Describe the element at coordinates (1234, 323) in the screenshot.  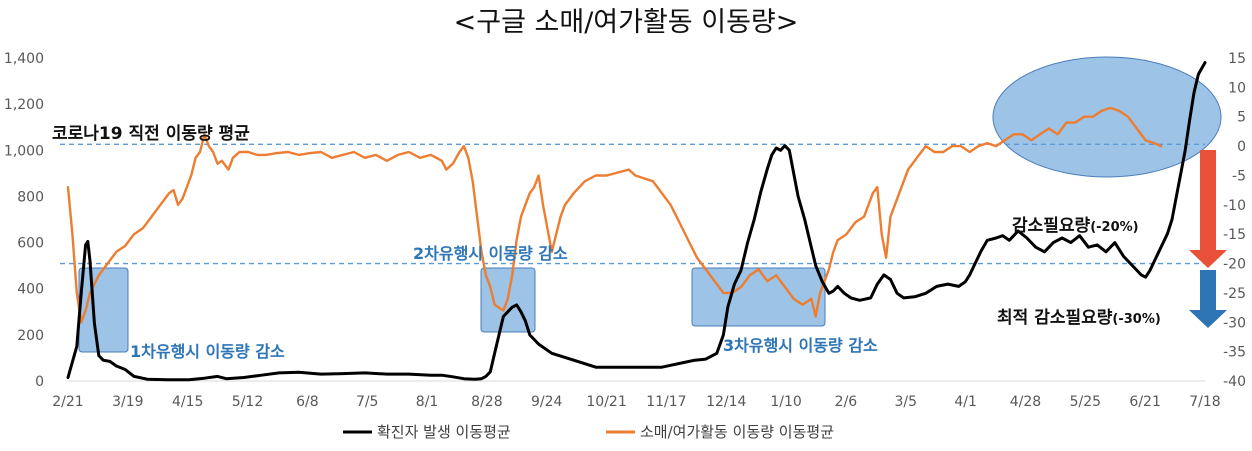
I see `right-tick-label: -30` at that location.